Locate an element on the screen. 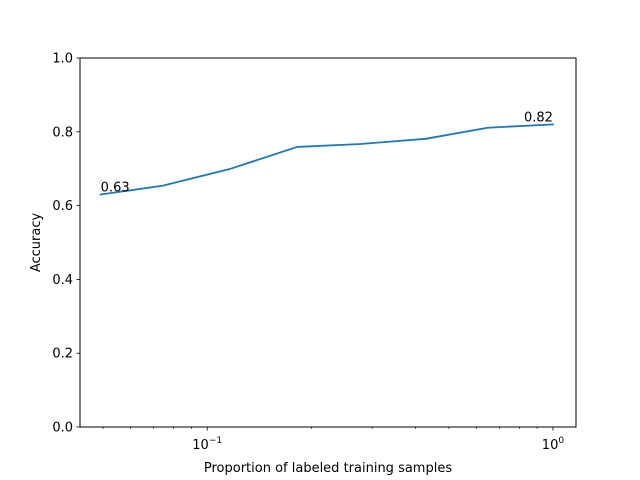 The height and width of the screenshot is (480, 640). y-tick-label: 1.0 is located at coordinates (62, 59).